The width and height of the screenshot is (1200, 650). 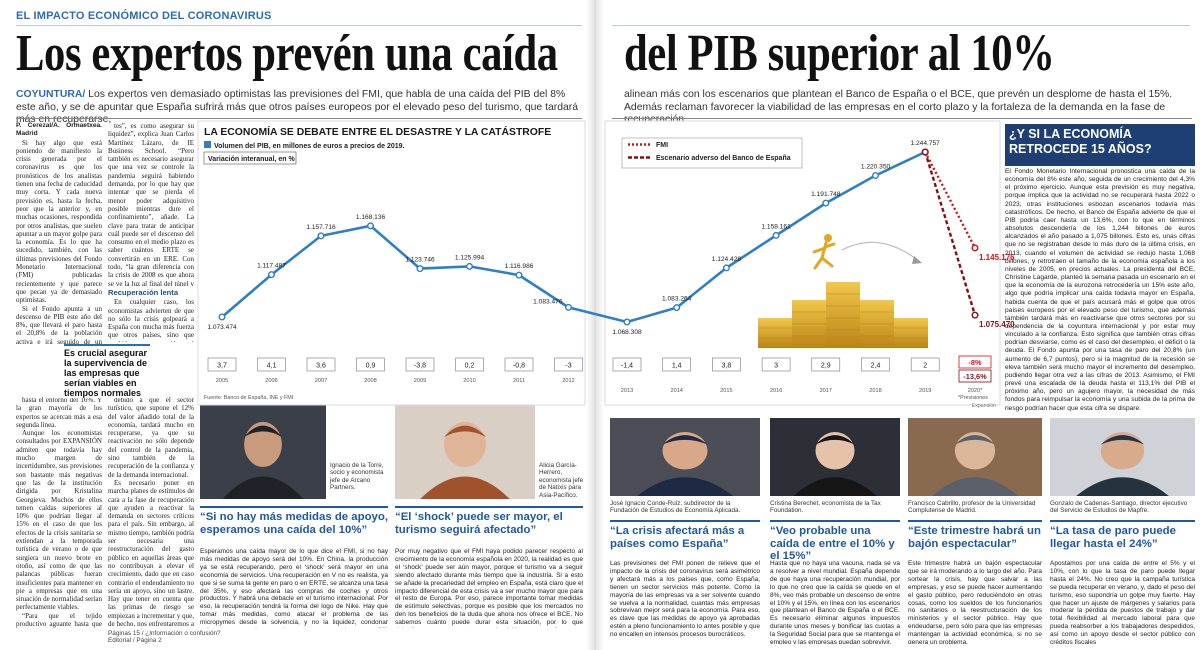 I want to click on growth-label: 1,4, so click(x=677, y=366).